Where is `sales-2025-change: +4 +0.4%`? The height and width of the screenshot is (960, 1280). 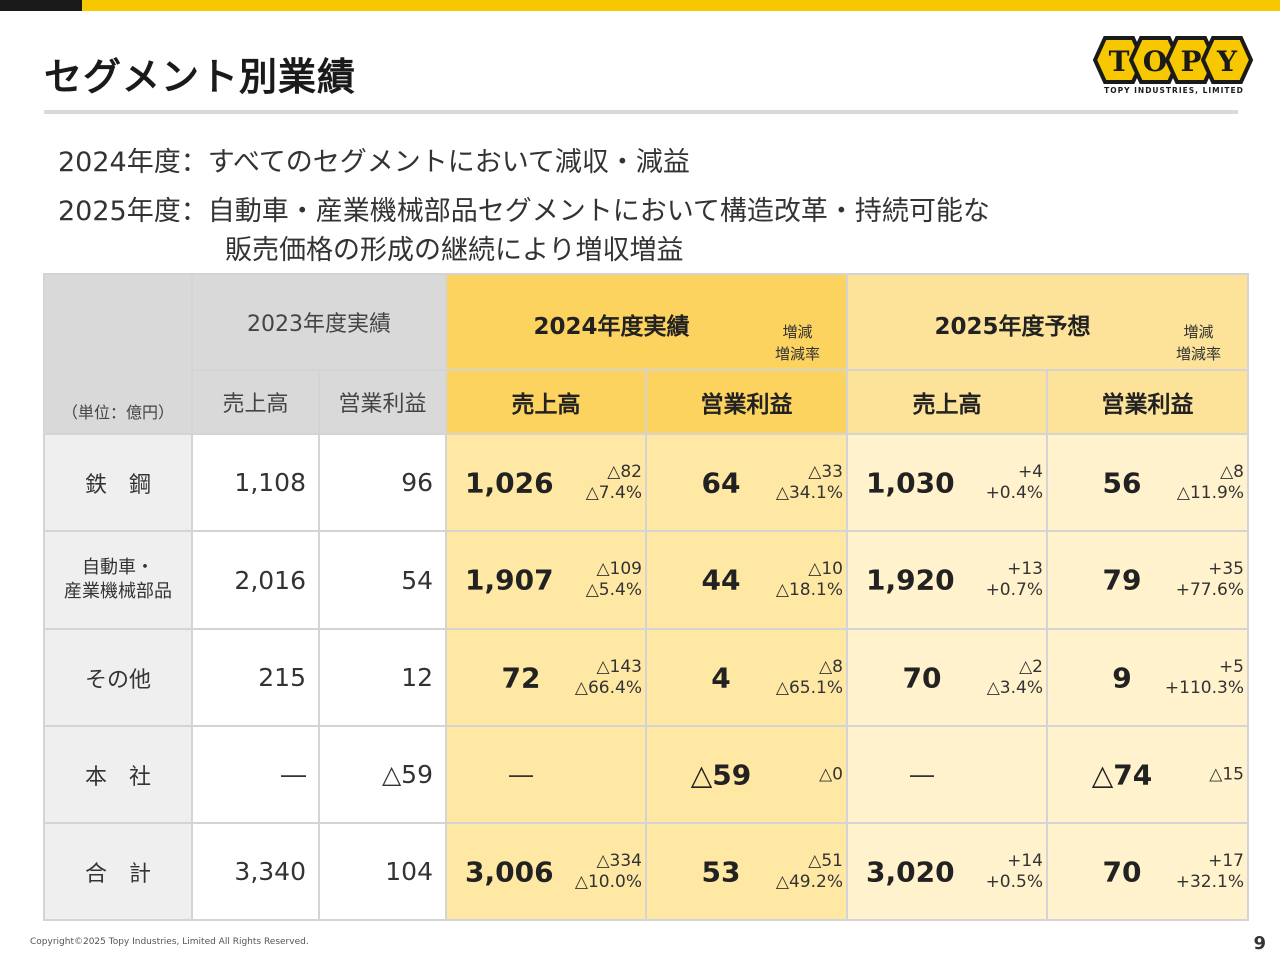 sales-2025-change: +4 +0.4% is located at coordinates (1014, 482).